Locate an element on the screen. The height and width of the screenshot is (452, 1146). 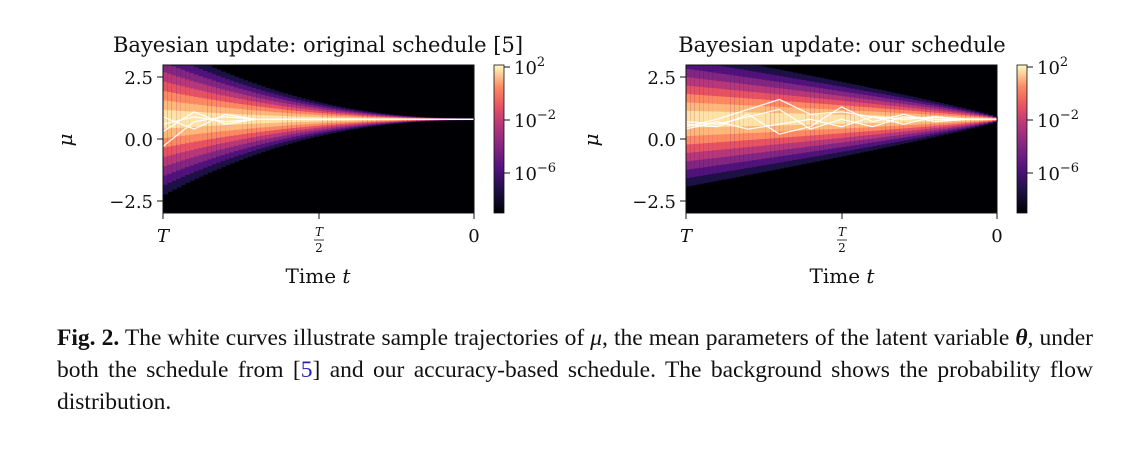
panel-title: Bayesian update: our schedule is located at coordinates (842, 45).